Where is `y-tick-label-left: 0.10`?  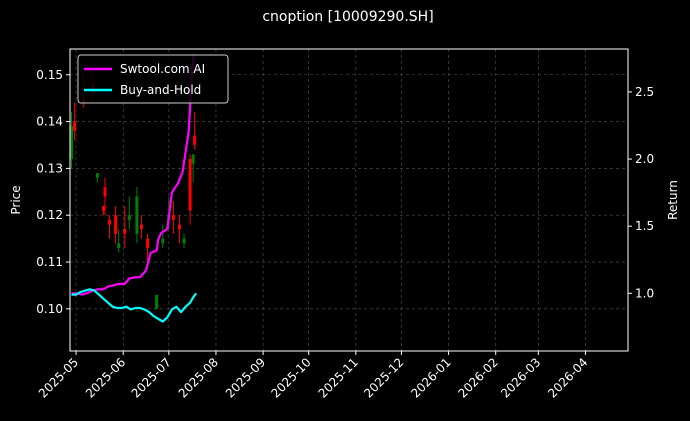
y-tick-label-left: 0.10 is located at coordinates (49, 309).